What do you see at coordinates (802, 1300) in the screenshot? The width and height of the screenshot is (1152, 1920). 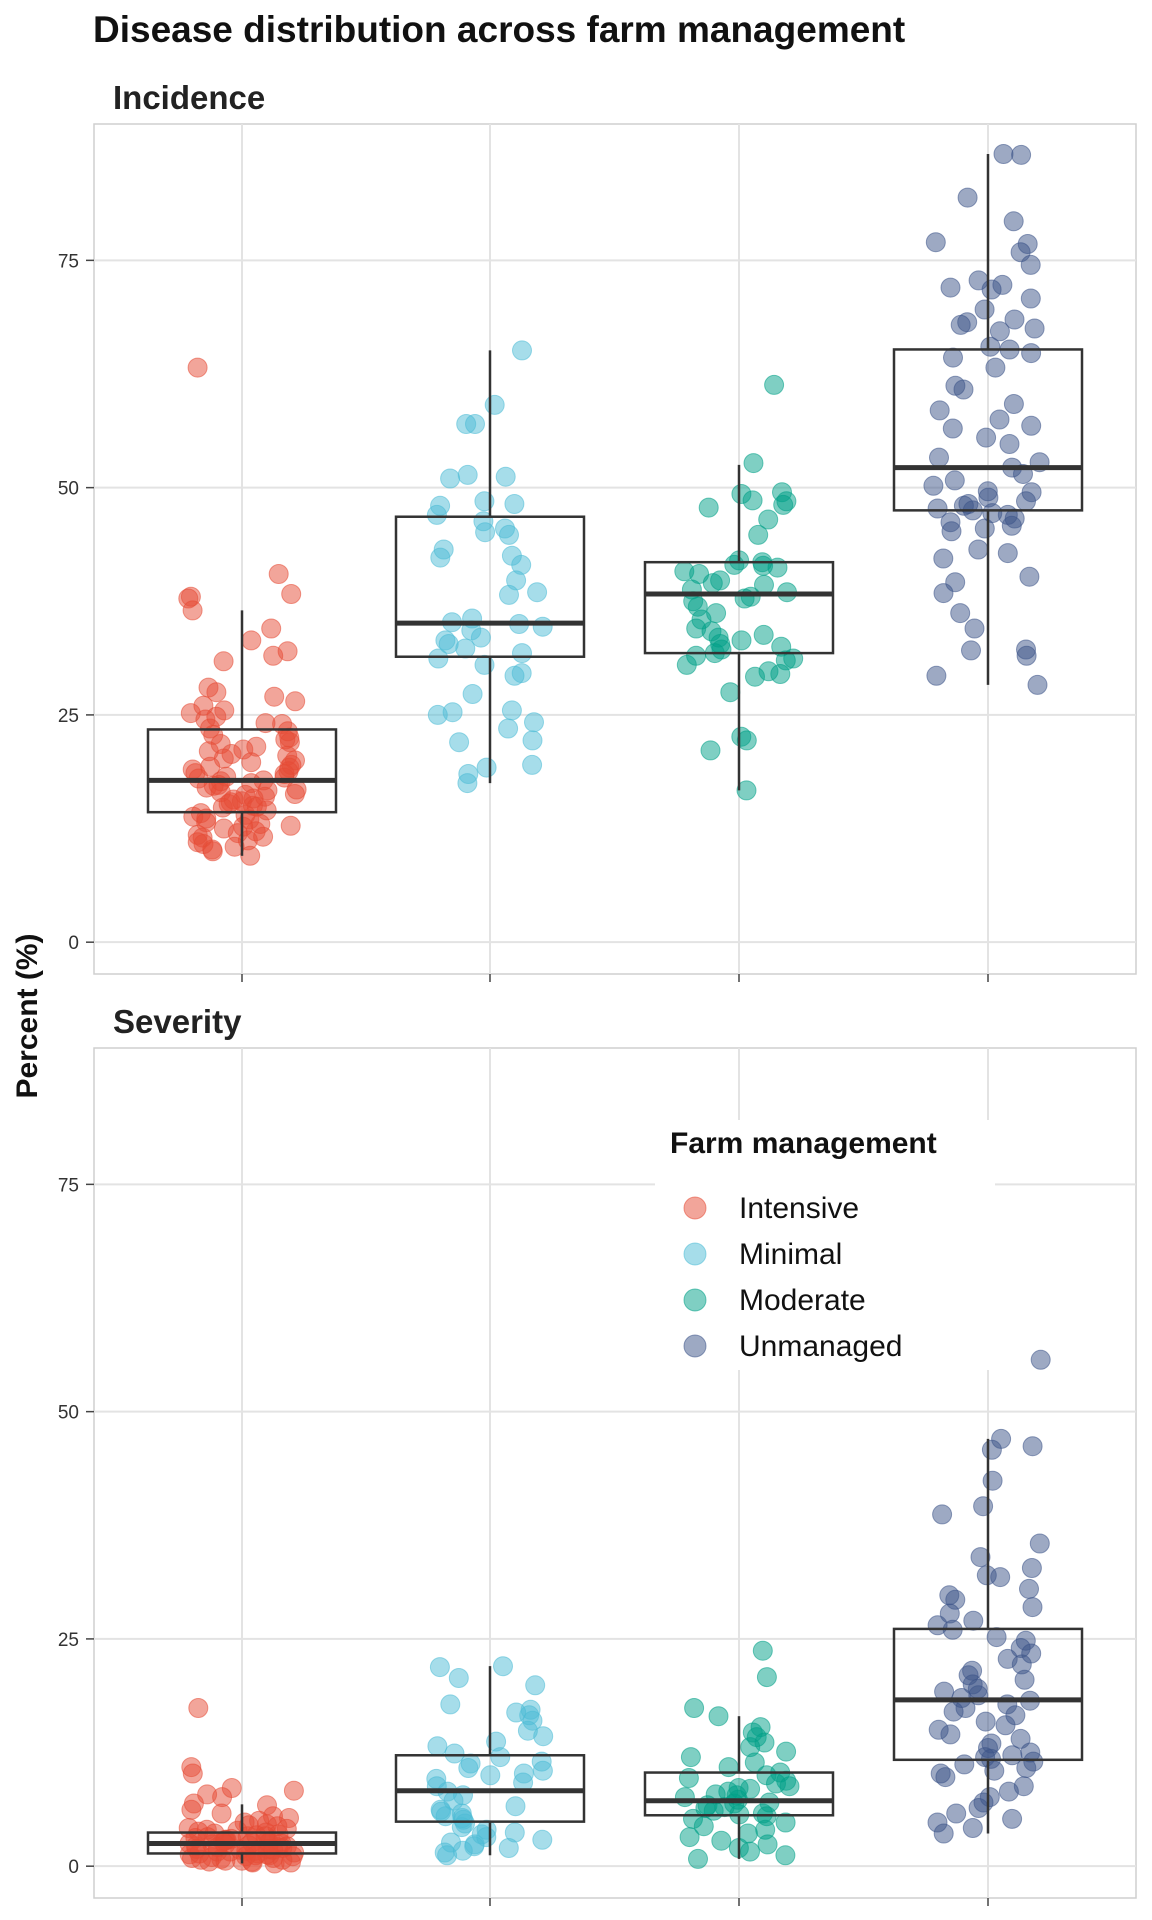 I see `legend-label-moderate: Moderate` at bounding box center [802, 1300].